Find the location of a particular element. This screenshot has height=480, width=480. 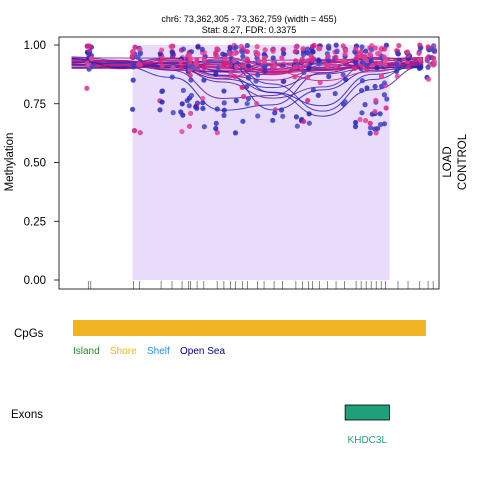

cpg-legend-item: Open Sea is located at coordinates (202, 351).